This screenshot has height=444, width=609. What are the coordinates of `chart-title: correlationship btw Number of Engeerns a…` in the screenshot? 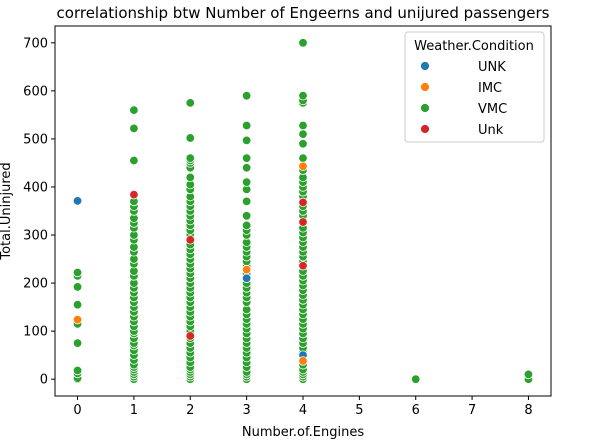 It's located at (303, 13).